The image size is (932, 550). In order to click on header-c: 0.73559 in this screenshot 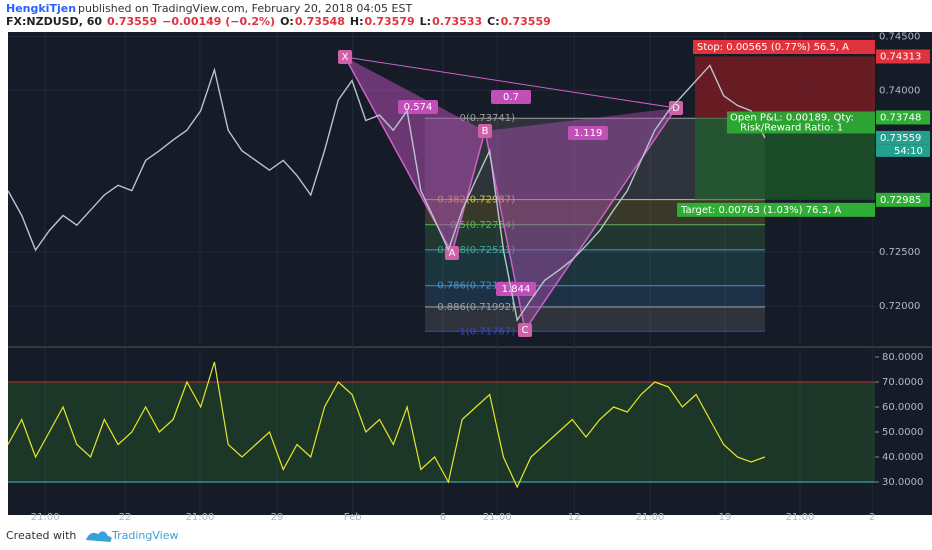, I will do `click(526, 21)`.